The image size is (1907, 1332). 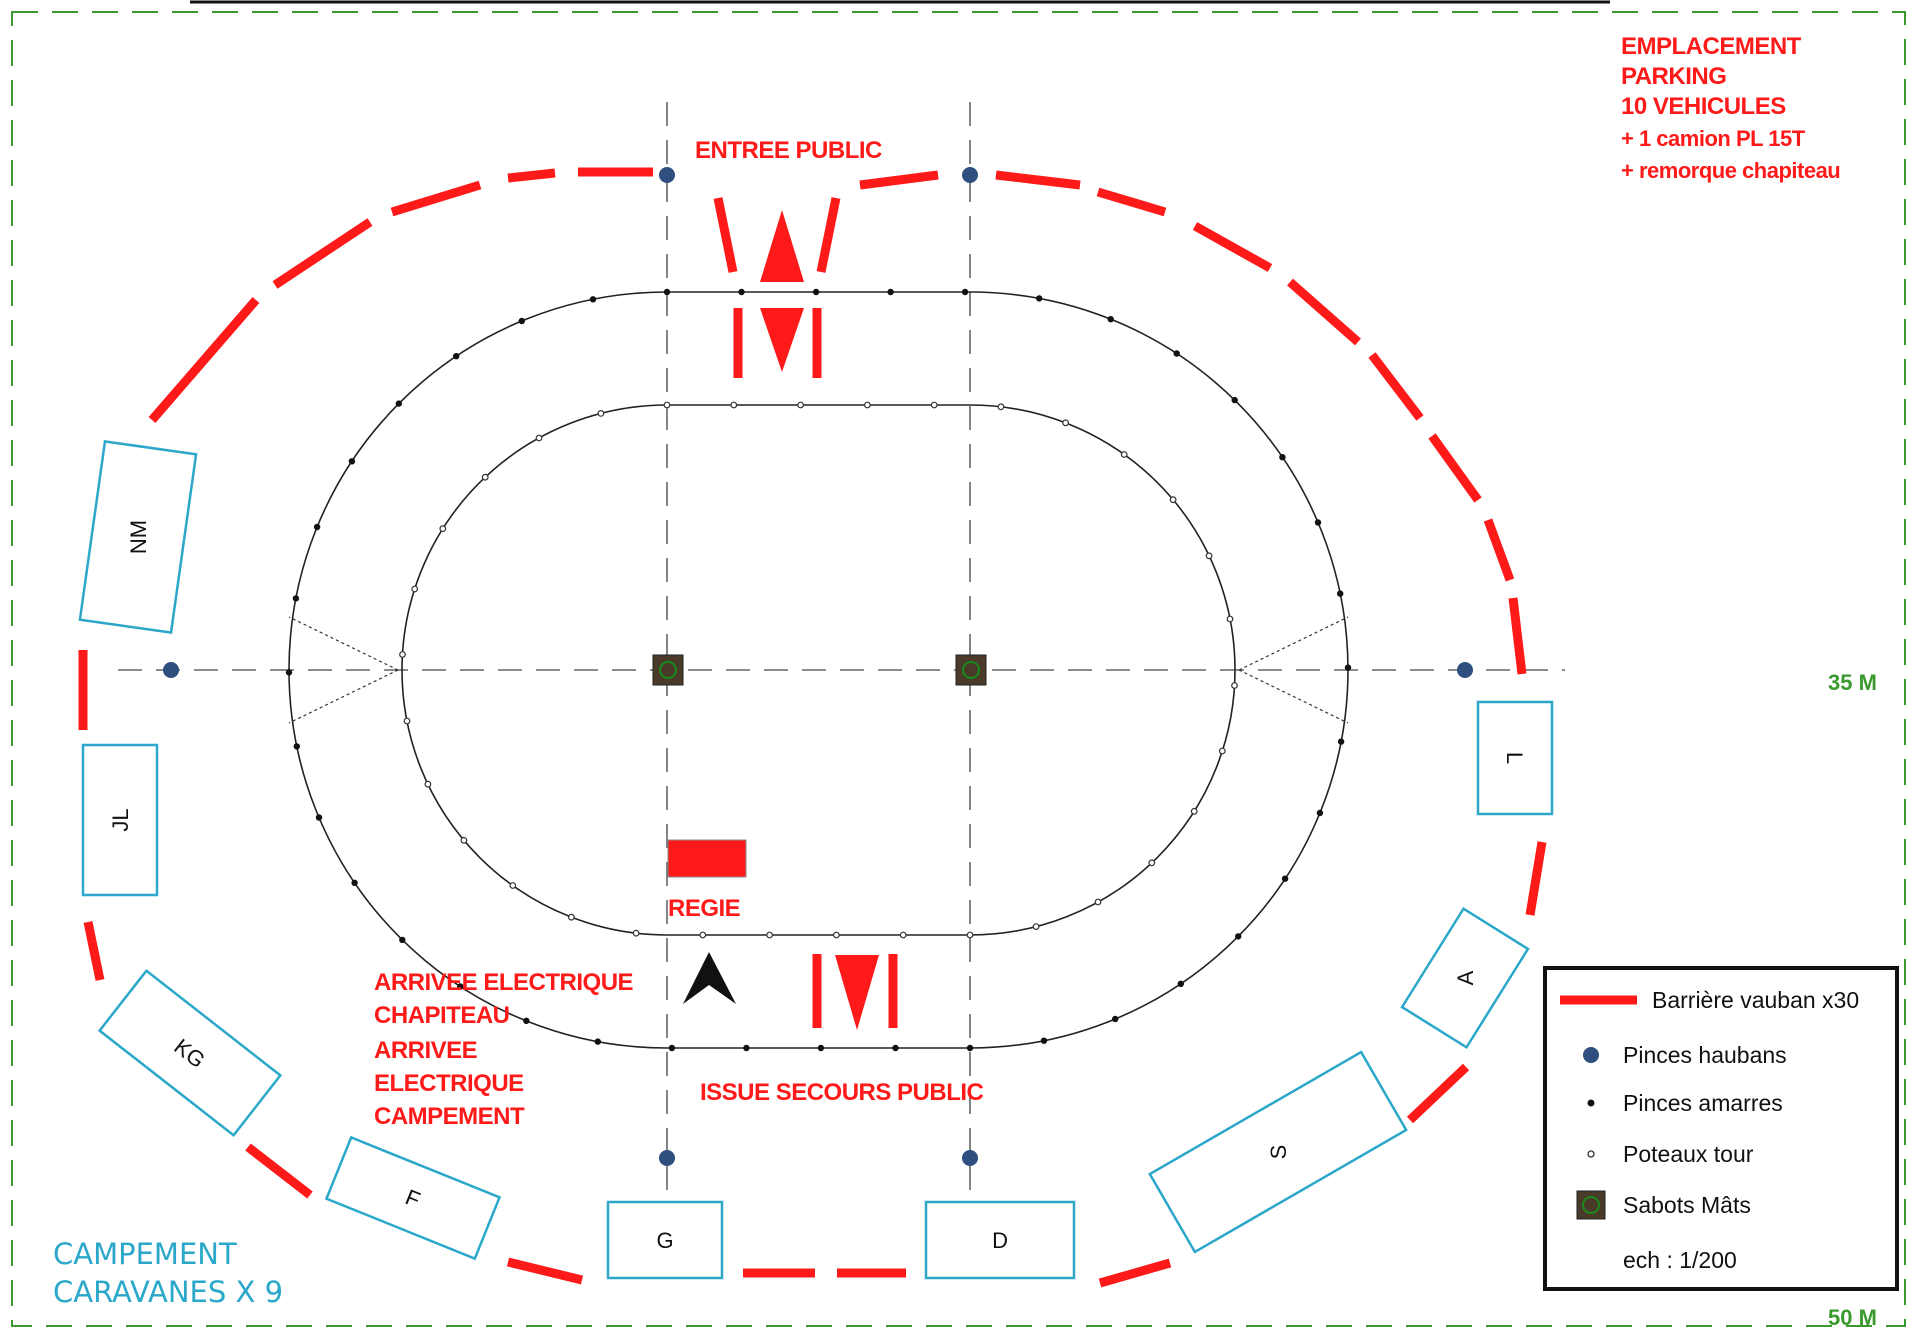 What do you see at coordinates (1755, 1000) in the screenshot?
I see `legend-barriere: Barrière vauban x30` at bounding box center [1755, 1000].